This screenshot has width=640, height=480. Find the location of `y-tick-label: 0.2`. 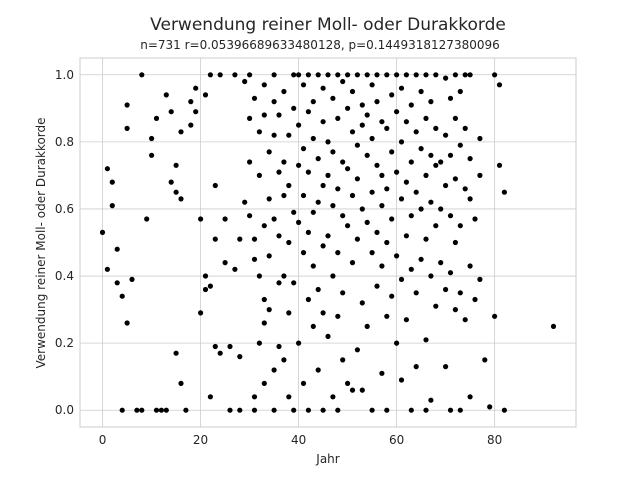

y-tick-label: 0.2 is located at coordinates (64, 343).